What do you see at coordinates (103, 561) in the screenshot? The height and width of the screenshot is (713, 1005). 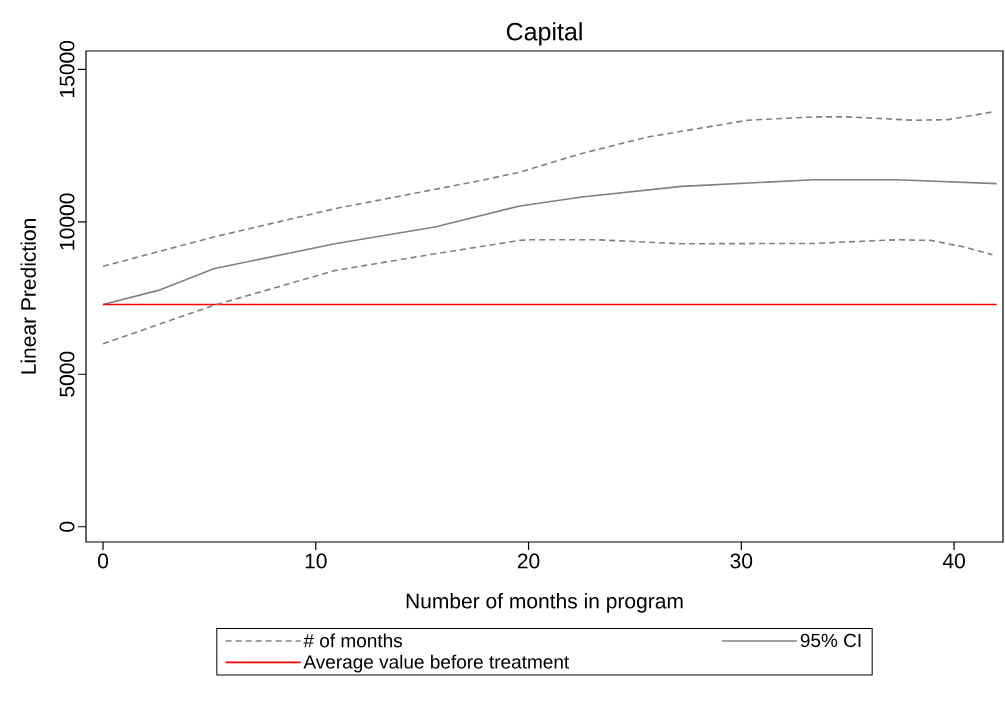 I see `x-tick-label: 0` at bounding box center [103, 561].